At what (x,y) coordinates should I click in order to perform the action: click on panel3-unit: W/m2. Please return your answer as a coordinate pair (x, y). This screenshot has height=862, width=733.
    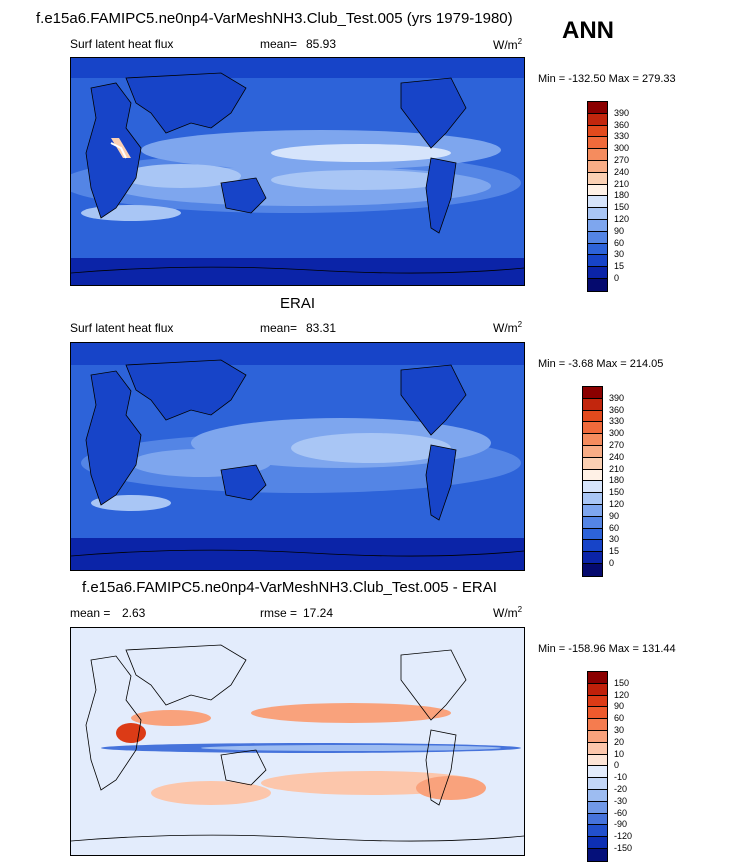
    Looking at the image, I should click on (508, 612).